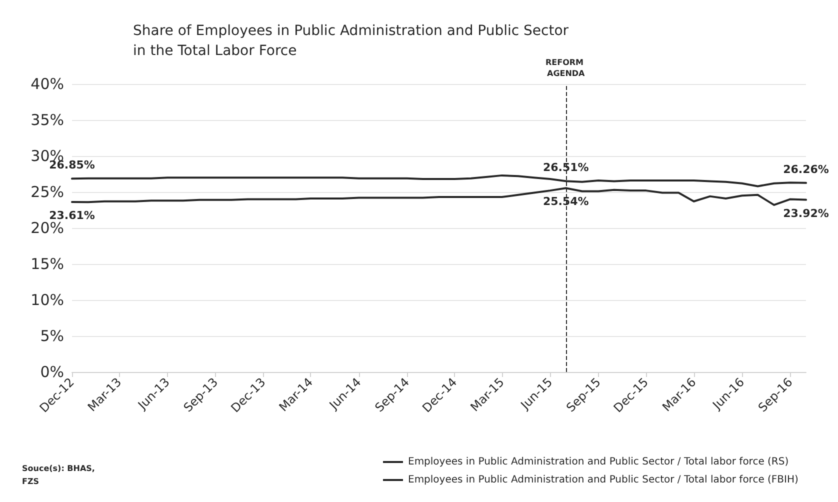 Image resolution: width=838 pixels, height=502 pixels. What do you see at coordinates (47, 264) in the screenshot?
I see `y-tick-label: 15%` at bounding box center [47, 264].